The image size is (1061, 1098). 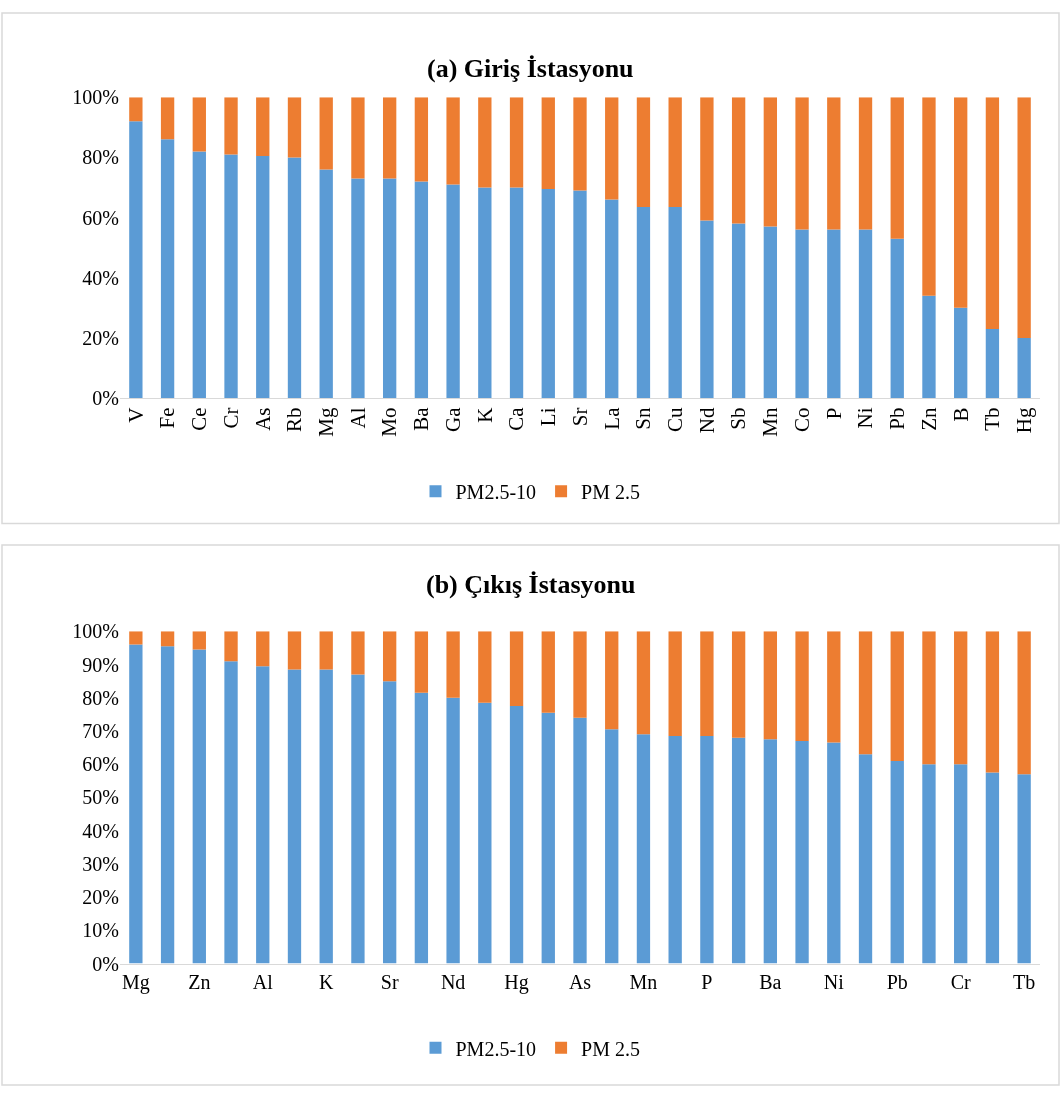 I want to click on x-tick-label: Rb, so click(x=294, y=419).